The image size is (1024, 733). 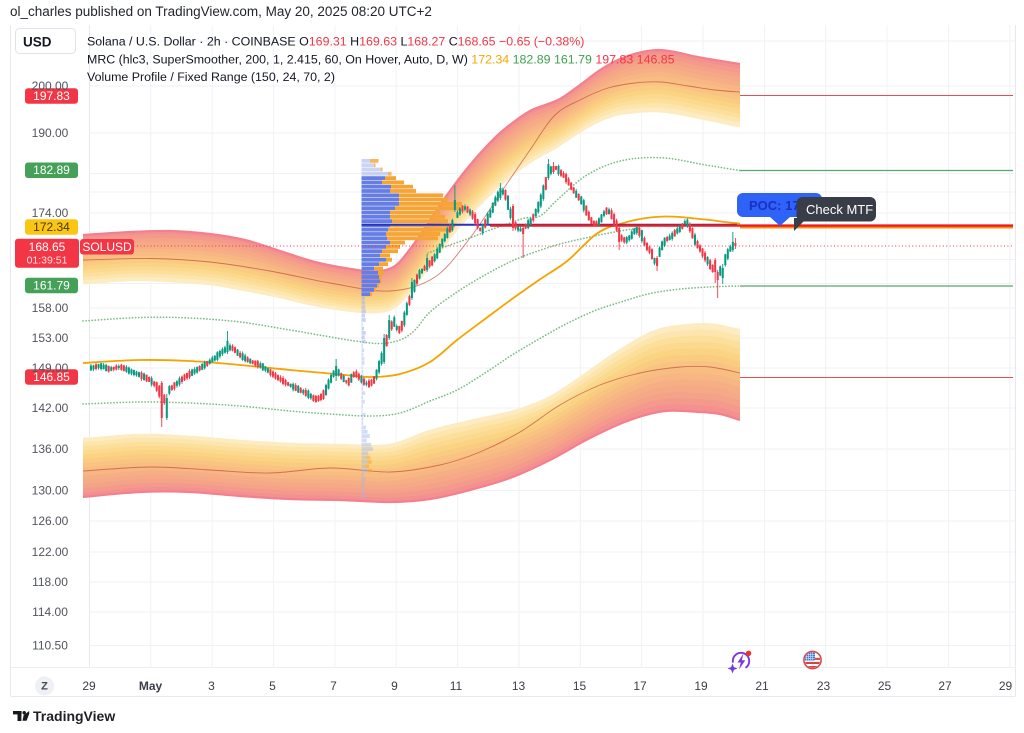 I want to click on svg-text: 5, so click(x=272, y=686).